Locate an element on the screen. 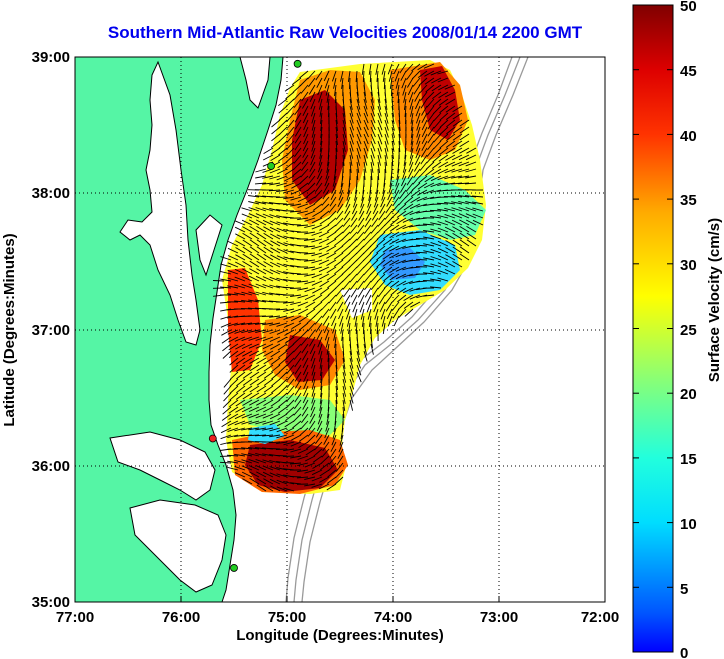  y-tick-label: 36:00 is located at coordinates (51, 466).